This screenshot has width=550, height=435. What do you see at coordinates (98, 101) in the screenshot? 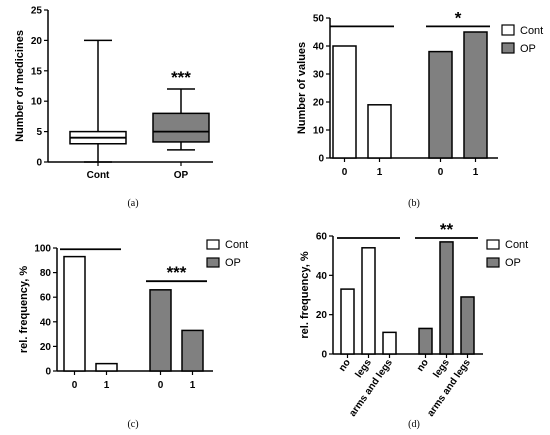
I see `box-cont` at bounding box center [98, 101].